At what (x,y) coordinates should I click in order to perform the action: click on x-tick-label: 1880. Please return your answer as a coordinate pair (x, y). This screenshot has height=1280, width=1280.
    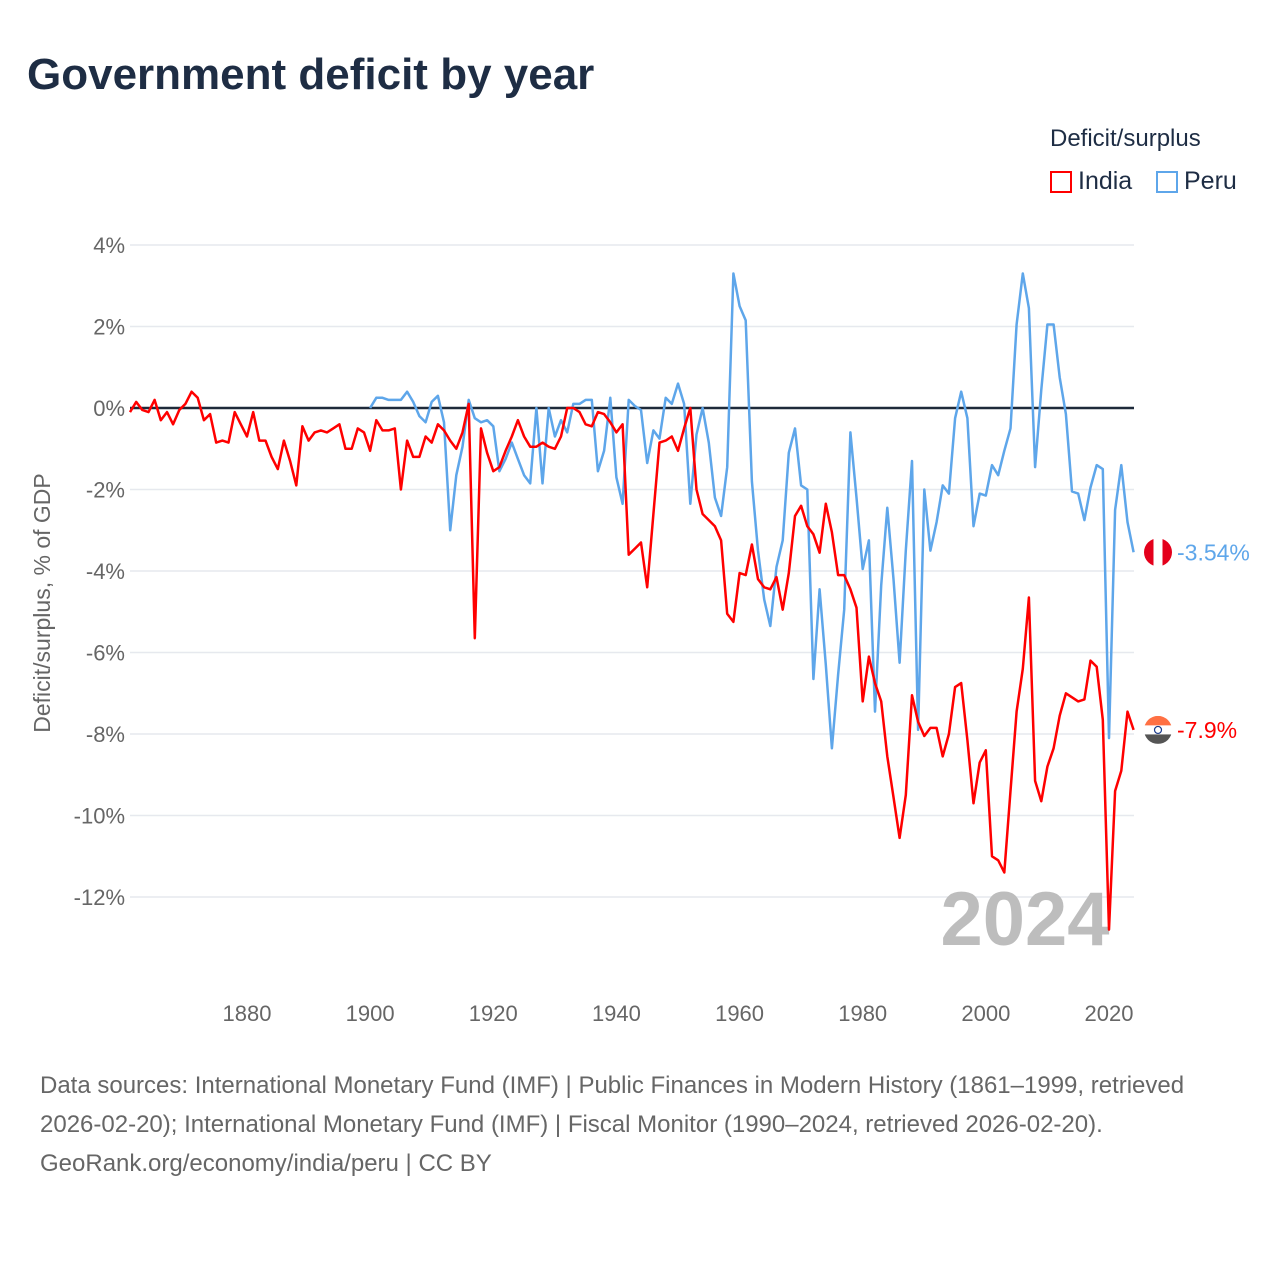
    Looking at the image, I should click on (247, 1013).